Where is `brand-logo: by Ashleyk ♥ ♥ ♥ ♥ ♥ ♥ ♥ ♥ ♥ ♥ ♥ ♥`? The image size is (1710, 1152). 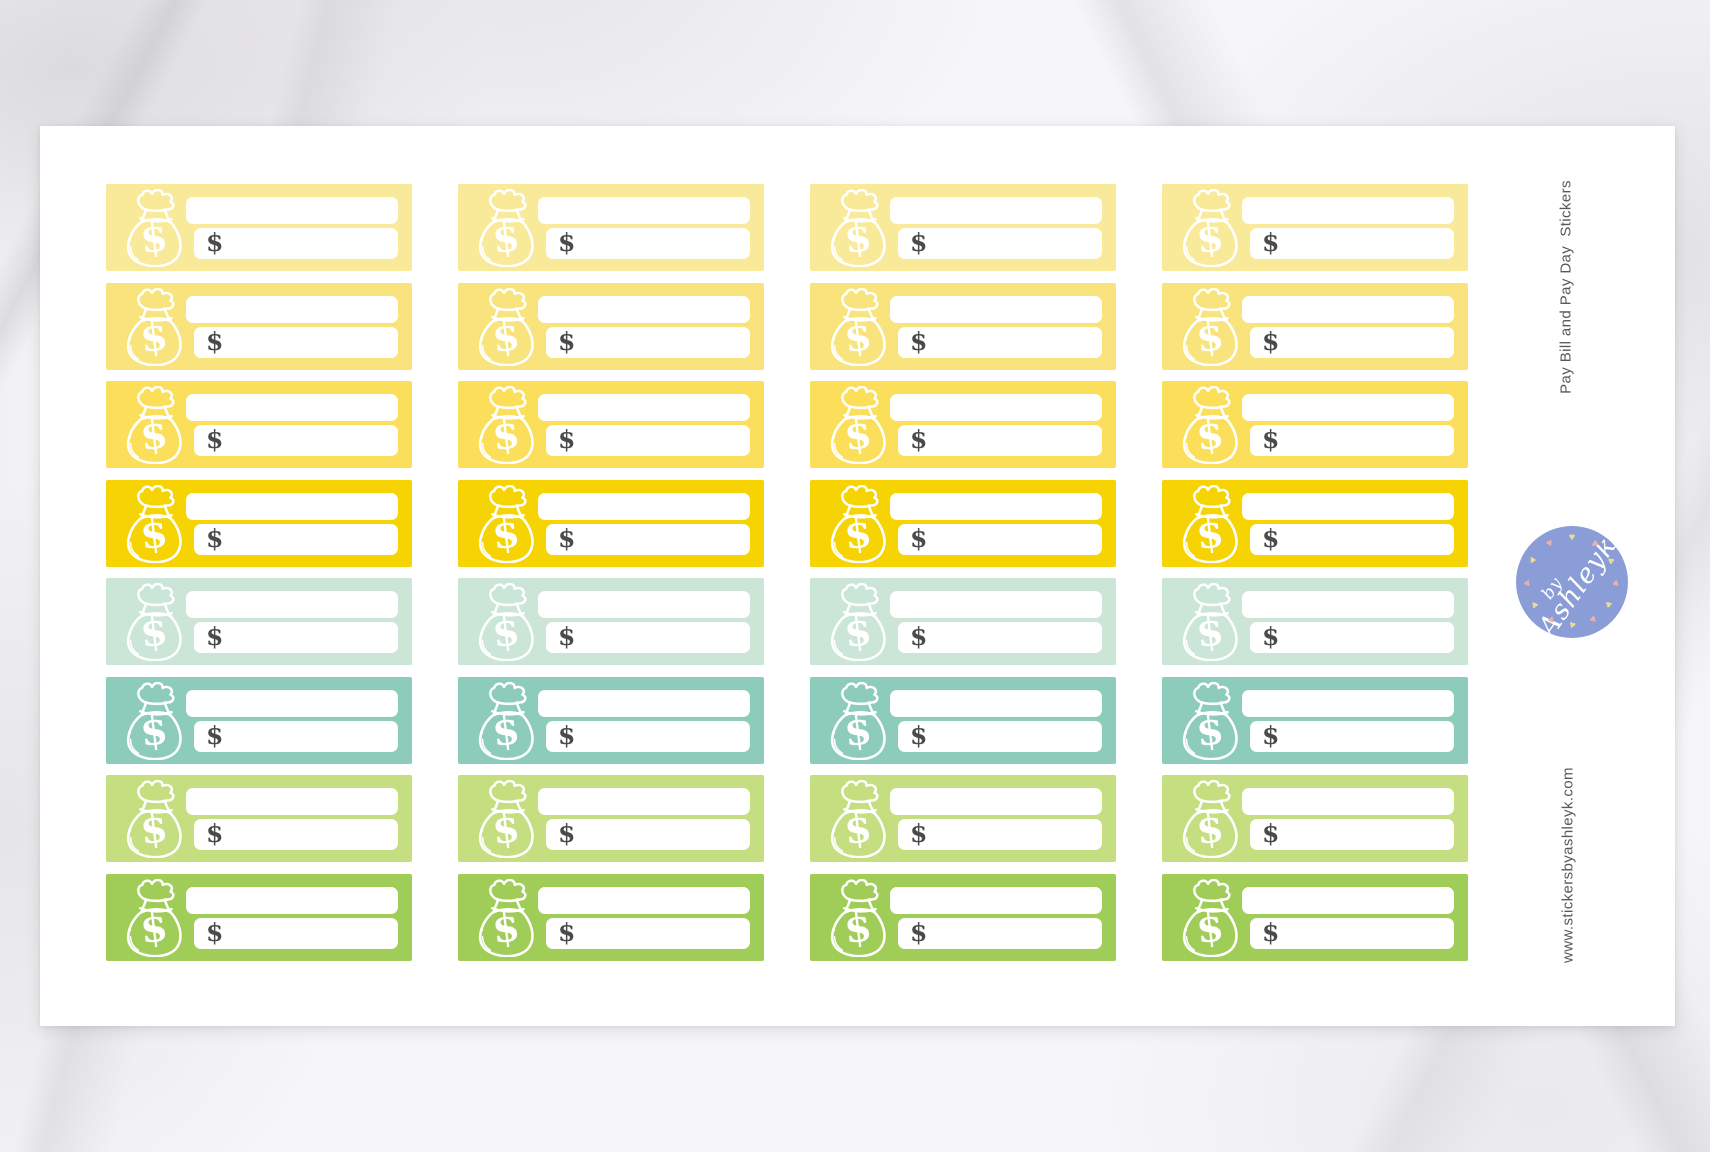 brand-logo: by Ashleyk ♥ ♥ ♥ ♥ ♥ ♥ ♥ ♥ ♥ ♥ ♥ ♥ is located at coordinates (1572, 584).